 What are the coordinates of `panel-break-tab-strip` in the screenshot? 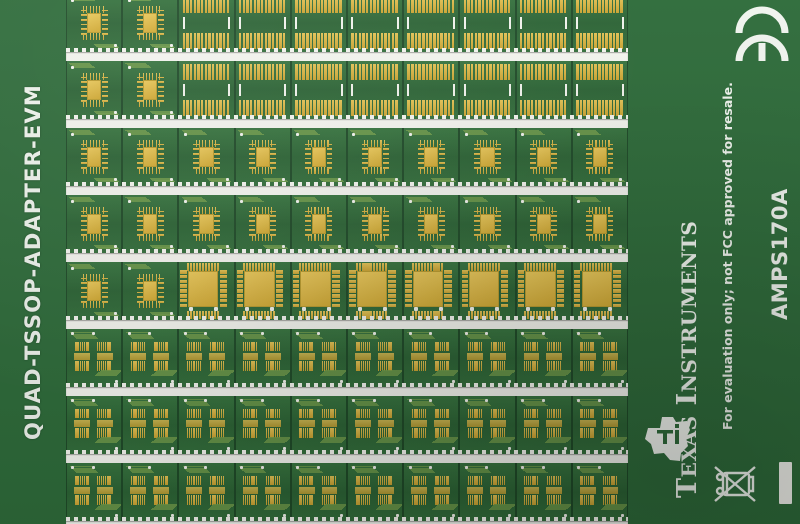 It's located at (347, 257).